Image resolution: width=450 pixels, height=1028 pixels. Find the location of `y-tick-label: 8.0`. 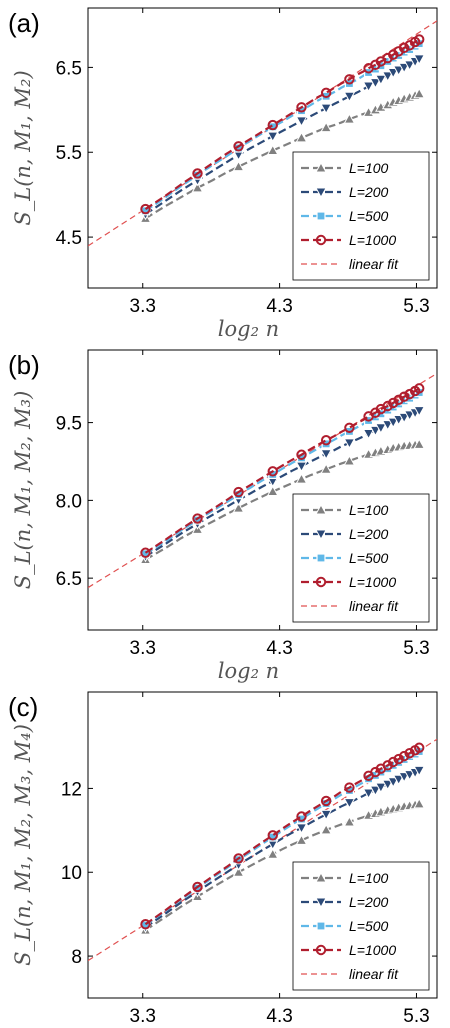

y-tick-label: 8.0 is located at coordinates (69, 501).